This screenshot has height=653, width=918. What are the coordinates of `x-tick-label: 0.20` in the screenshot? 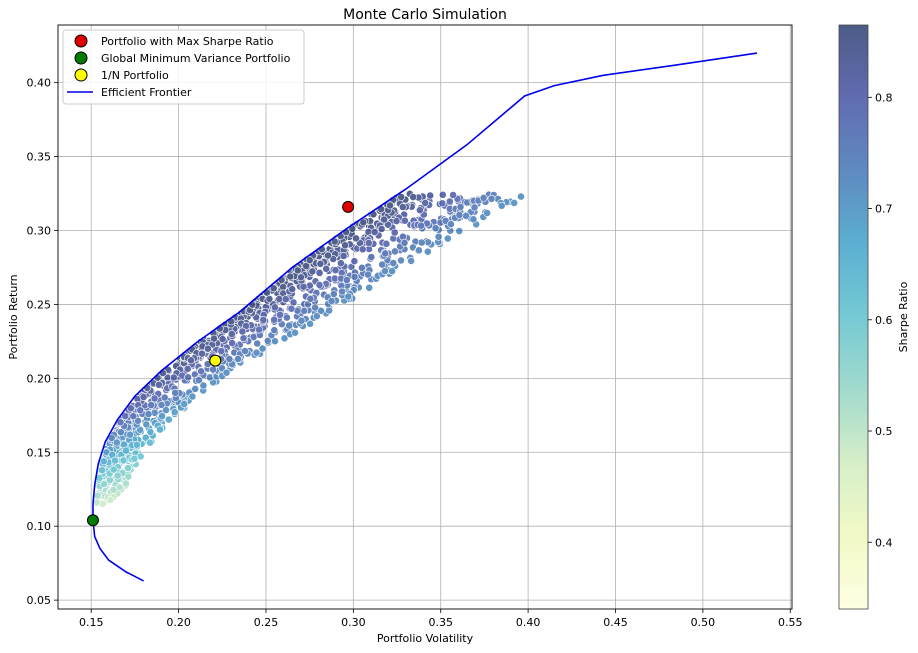 It's located at (178, 622).